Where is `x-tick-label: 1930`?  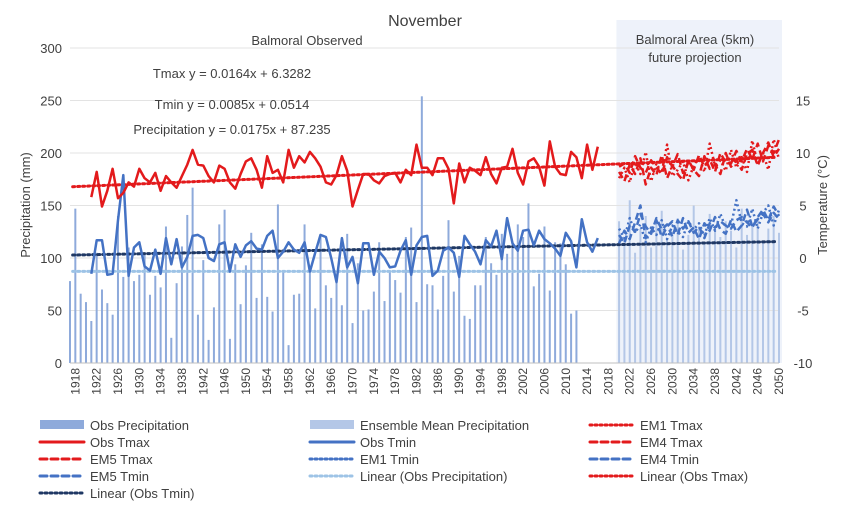
x-tick-label: 1930 is located at coordinates (139, 381).